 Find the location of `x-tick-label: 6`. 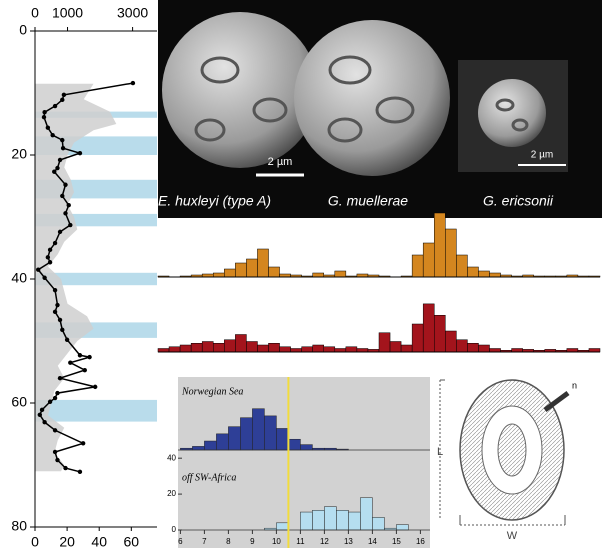

x-tick-label: 6 is located at coordinates (180, 541).